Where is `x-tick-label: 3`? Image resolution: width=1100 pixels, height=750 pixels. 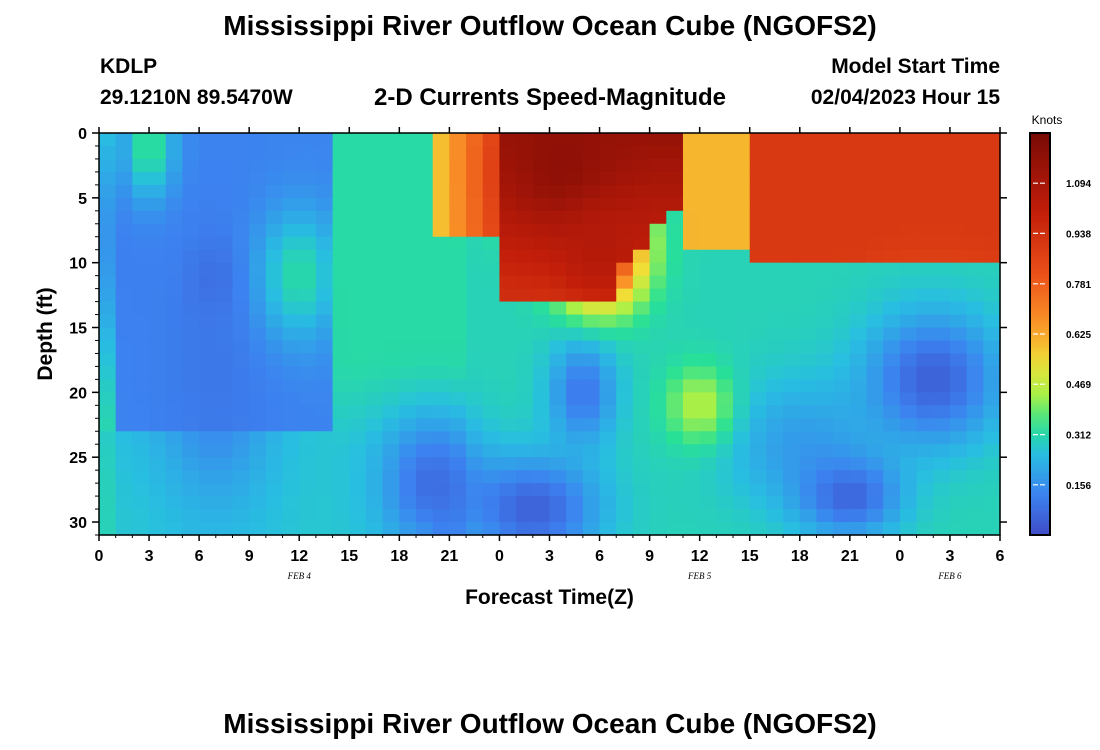 x-tick-label: 3 is located at coordinates (549, 556).